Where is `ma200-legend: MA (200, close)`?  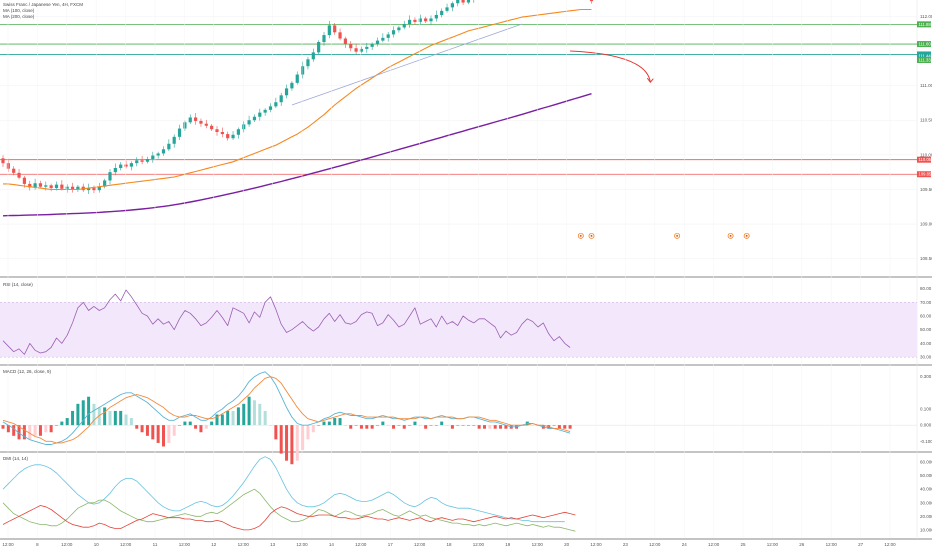 ma200-legend: MA (200, close) is located at coordinates (43, 17).